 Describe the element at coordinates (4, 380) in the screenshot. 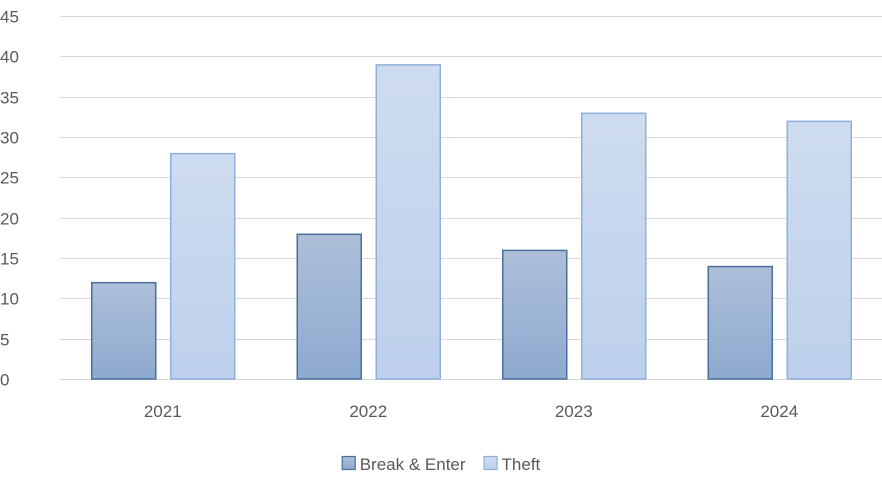

I see `y-tick-label-0: 0` at that location.